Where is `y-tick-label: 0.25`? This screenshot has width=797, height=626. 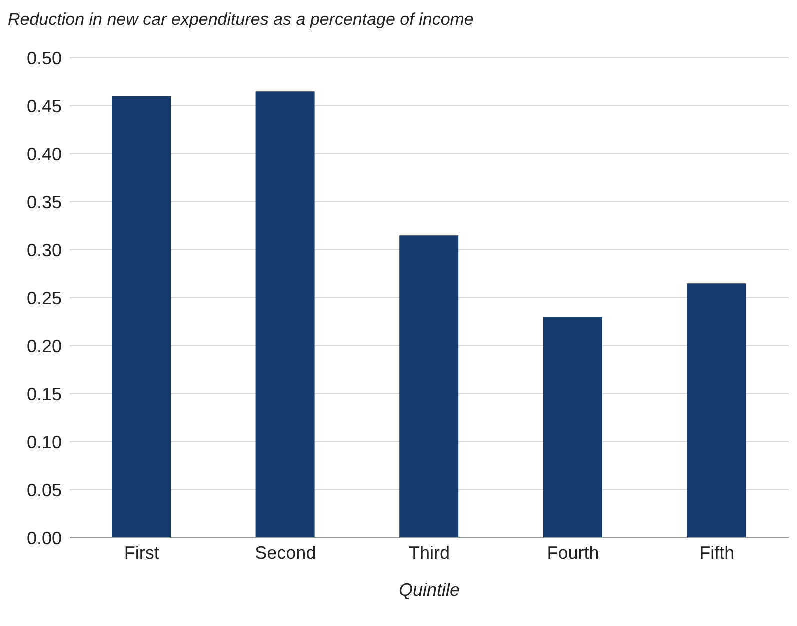
y-tick-label: 0.25 is located at coordinates (44, 298).